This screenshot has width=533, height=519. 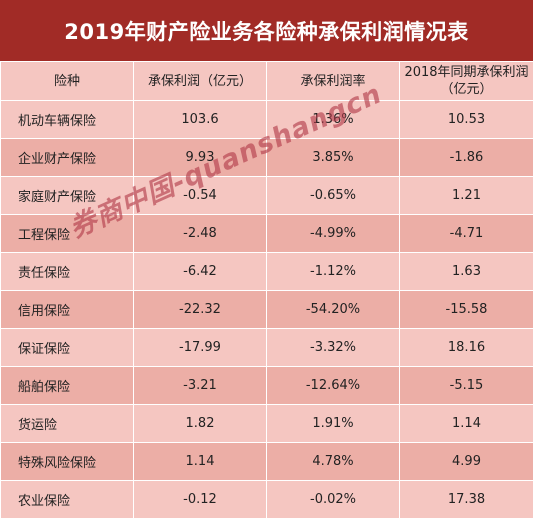 What do you see at coordinates (67, 196) in the screenshot?
I see `insurance-type-cell: 家庭财产保险` at bounding box center [67, 196].